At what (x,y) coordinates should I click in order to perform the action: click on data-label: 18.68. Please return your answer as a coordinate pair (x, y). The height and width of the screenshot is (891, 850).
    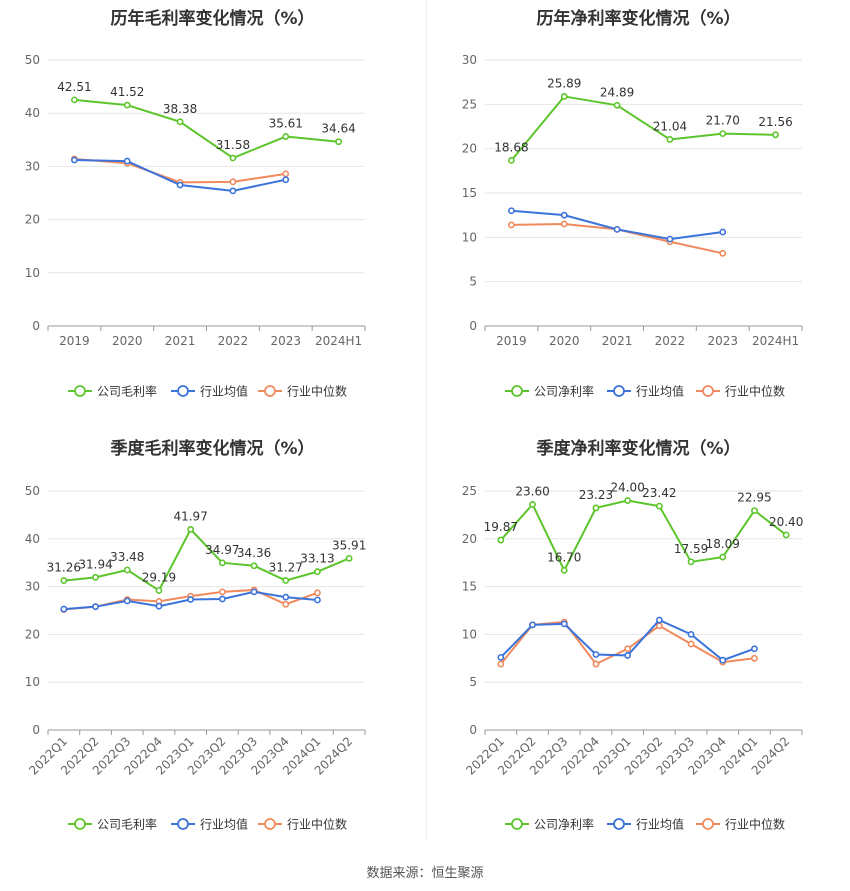
    Looking at the image, I should click on (511, 147).